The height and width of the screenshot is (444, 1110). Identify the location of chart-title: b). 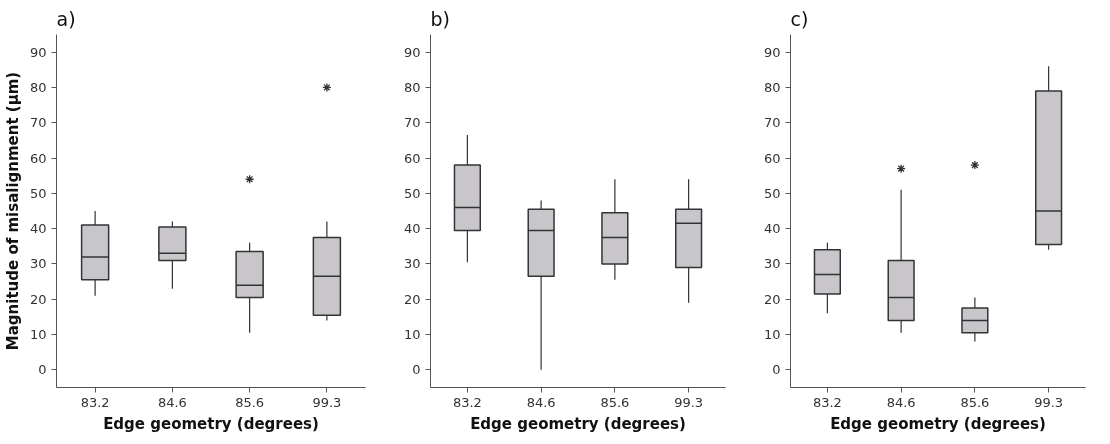
(440, 18).